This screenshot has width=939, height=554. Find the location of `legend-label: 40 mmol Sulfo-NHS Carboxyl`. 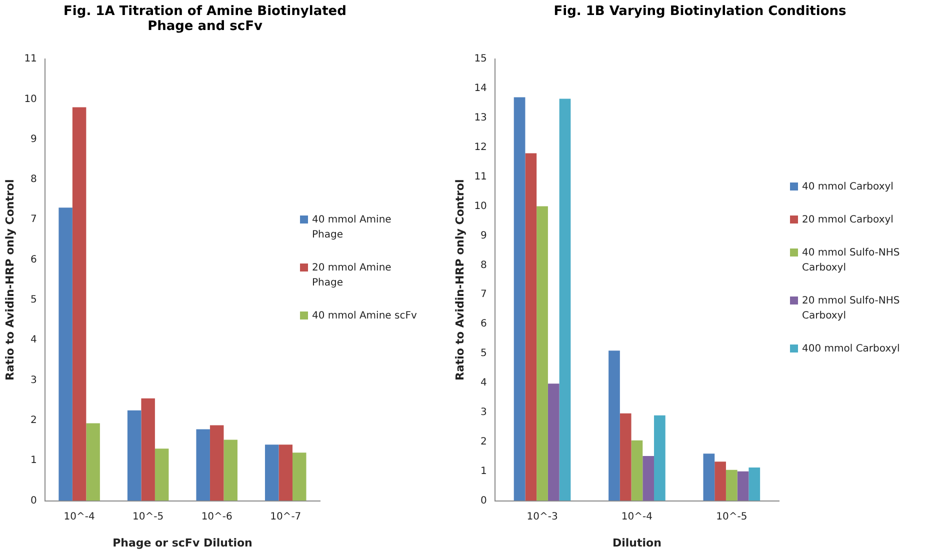

legend-label: 40 mmol Sulfo-NHS Carboxyl is located at coordinates (851, 261).